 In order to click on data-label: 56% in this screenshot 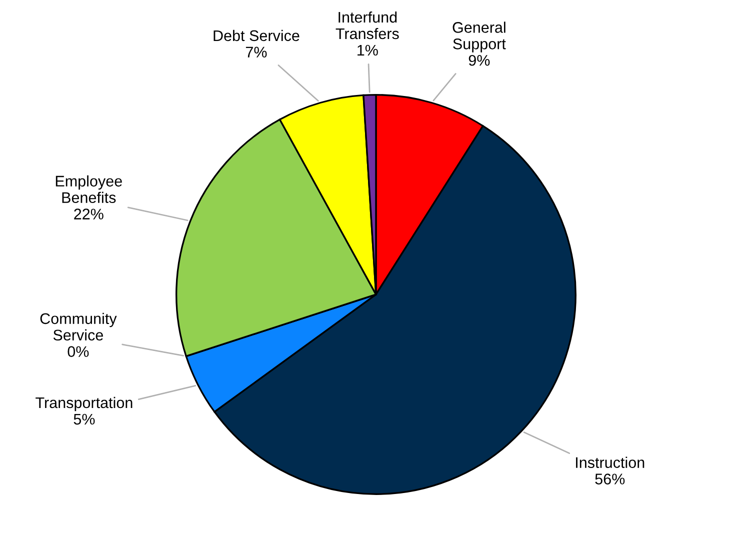, I will do `click(610, 479)`.